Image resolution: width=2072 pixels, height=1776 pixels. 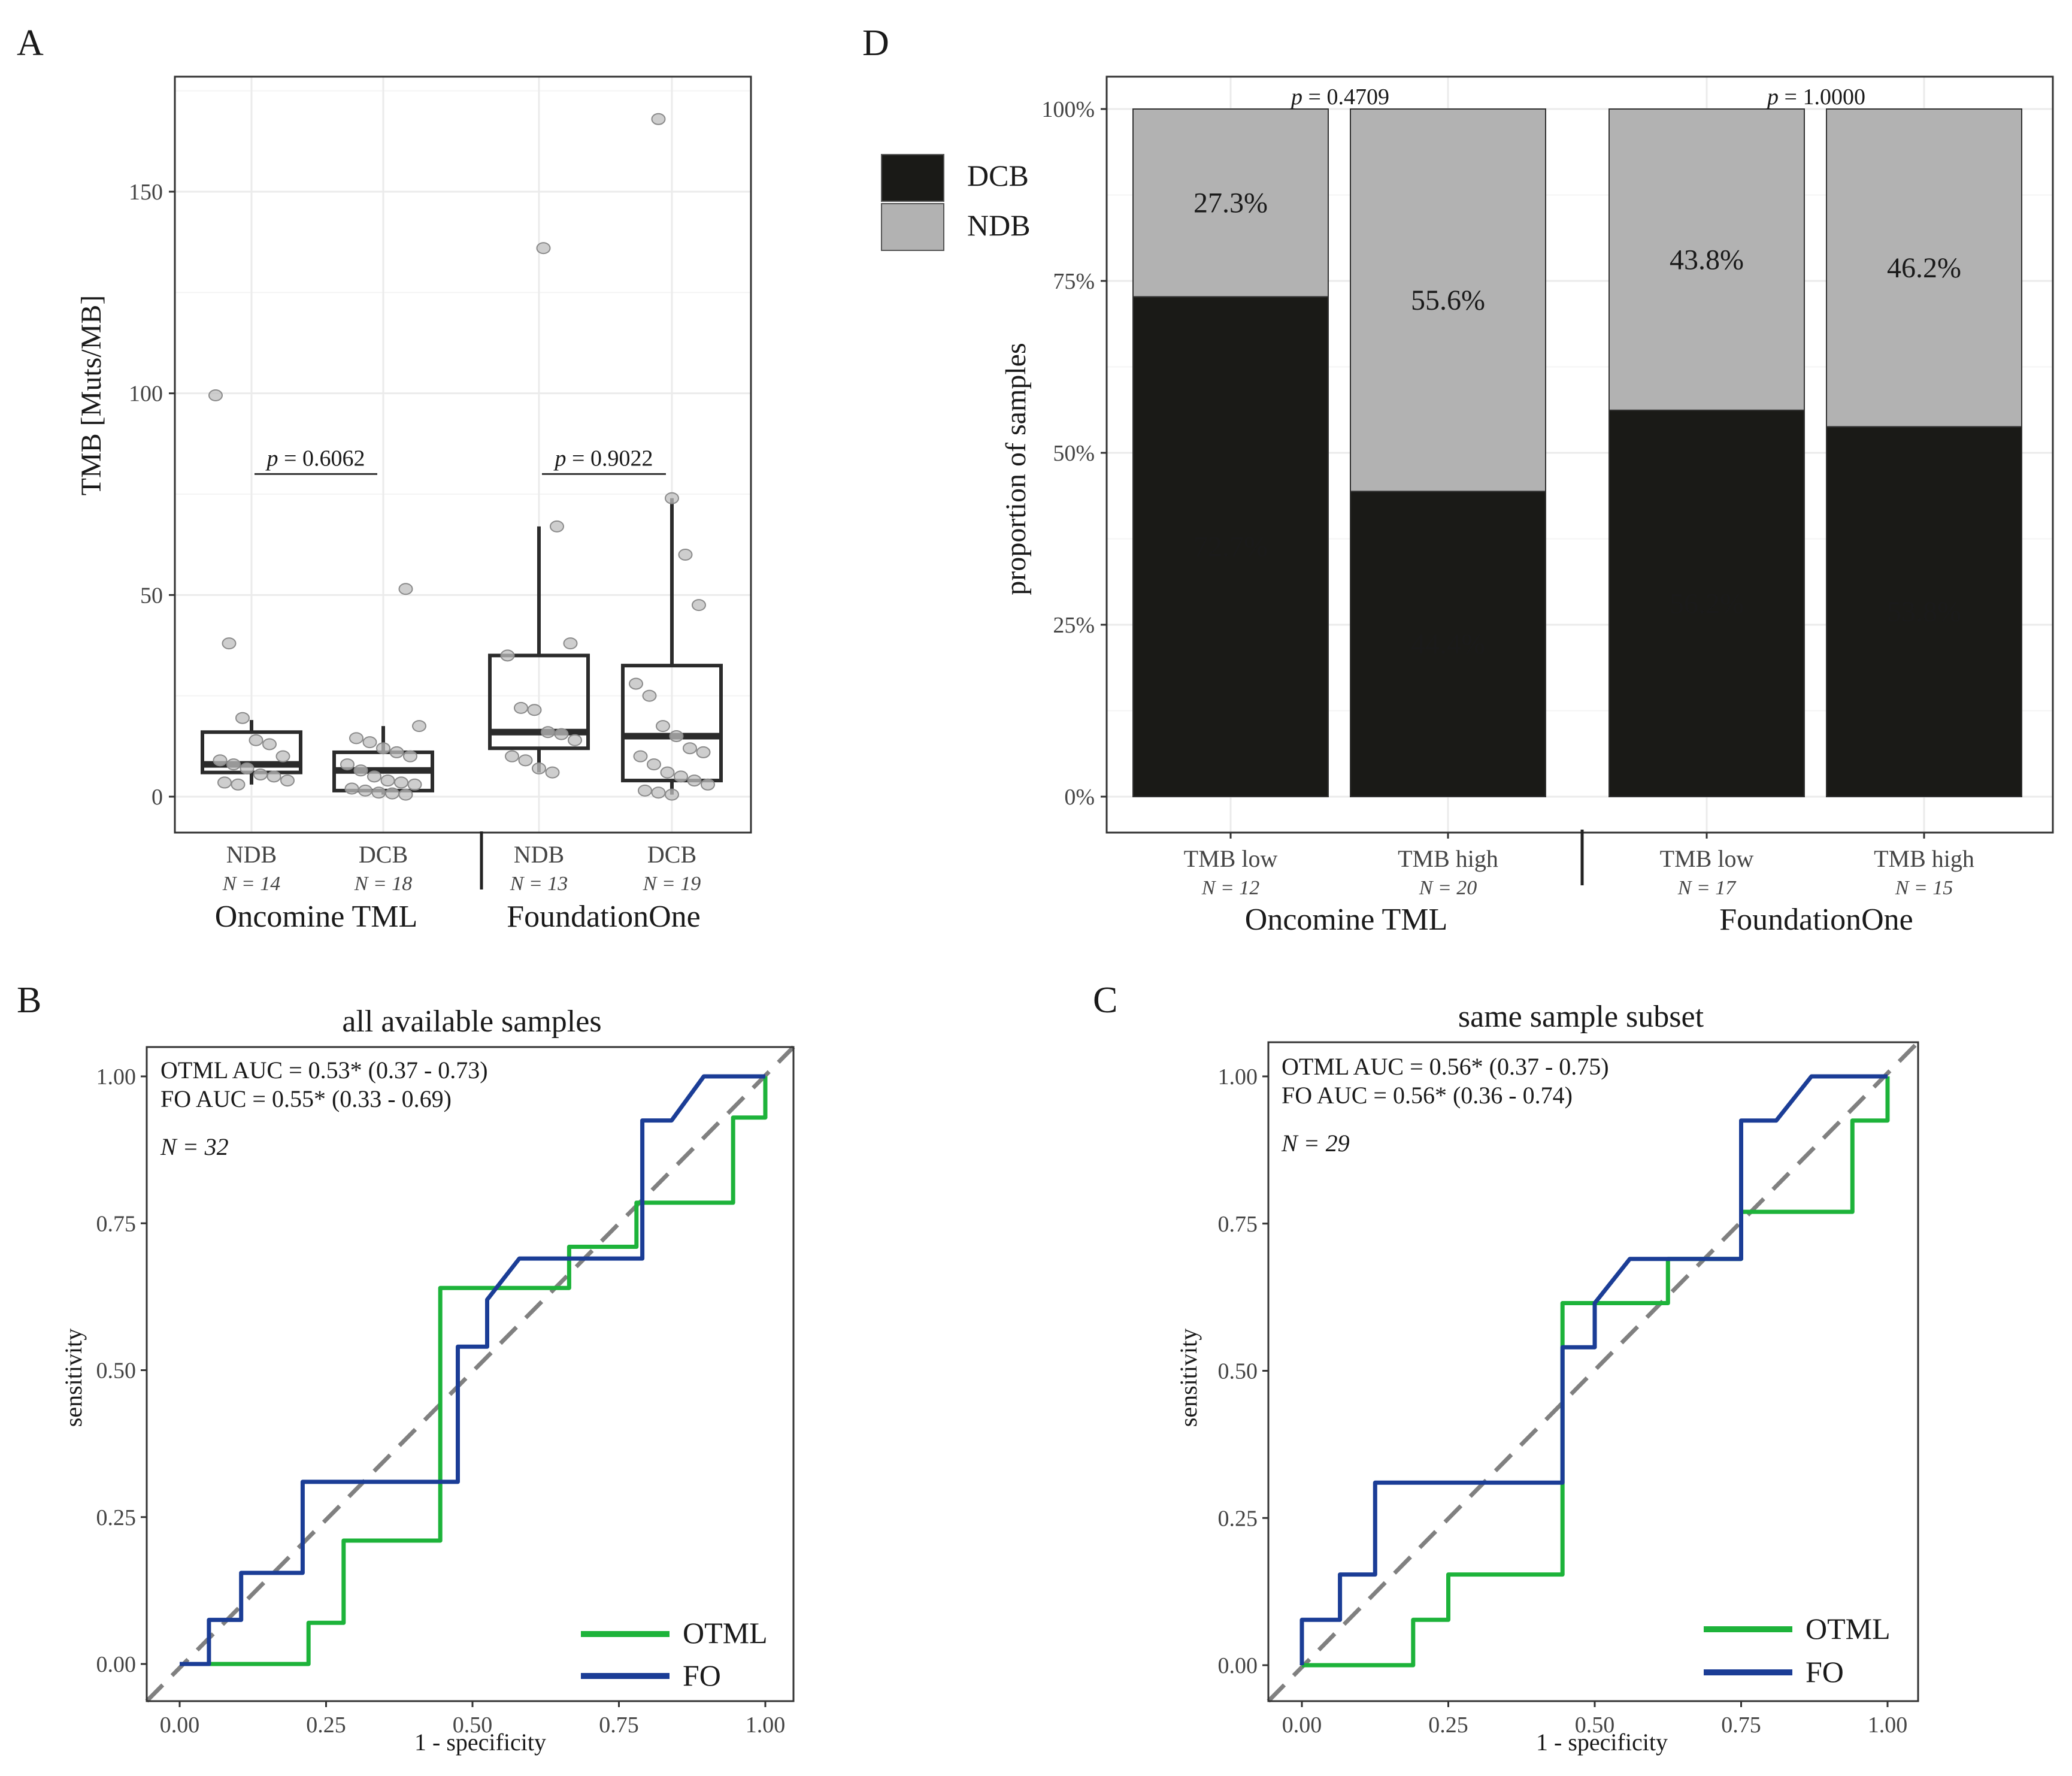 I want to click on x-tick-label: 1.00, so click(x=1888, y=1725).